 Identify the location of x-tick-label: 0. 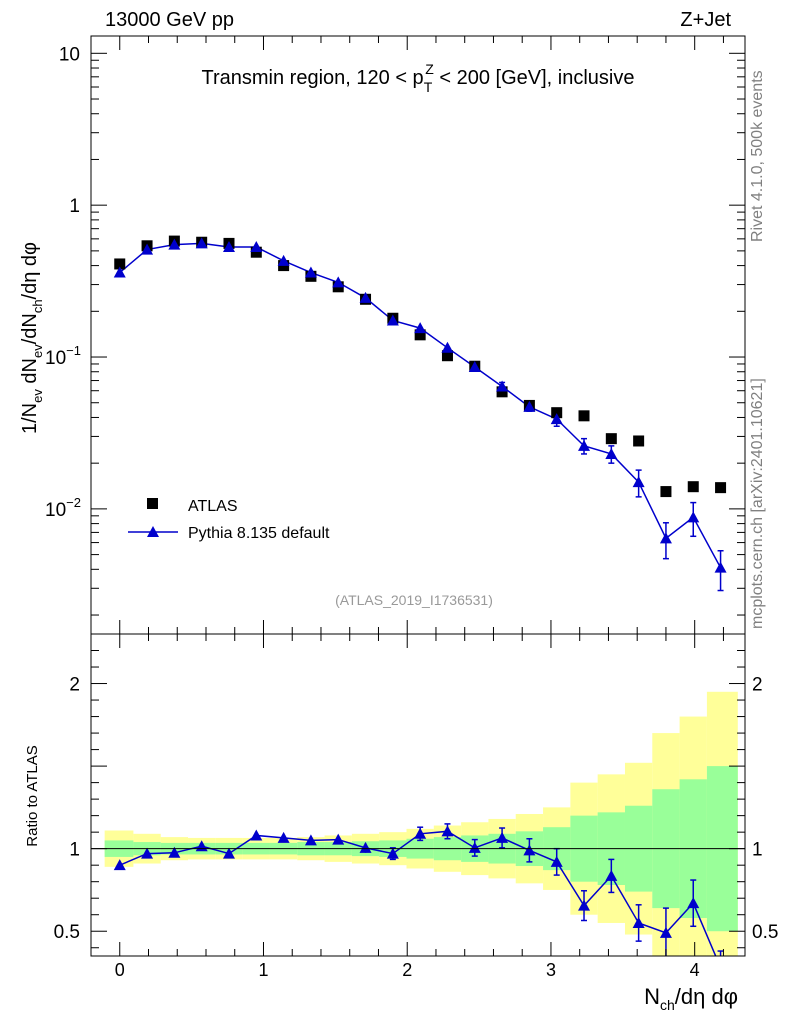
(120, 970).